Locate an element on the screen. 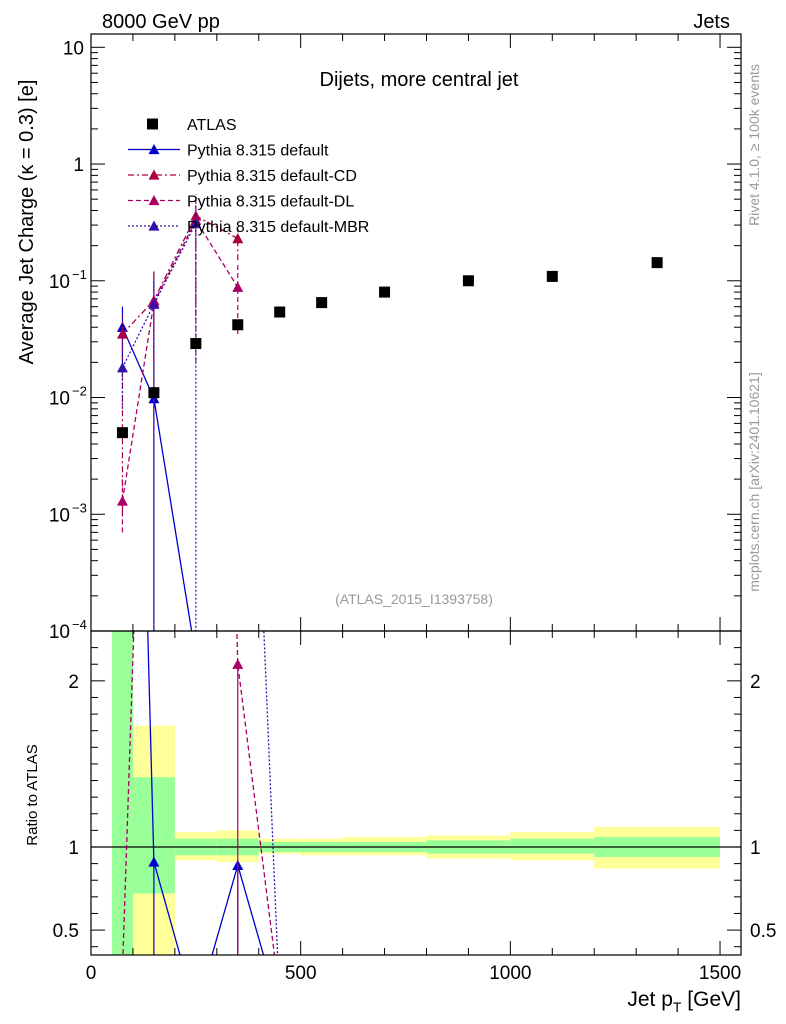 The image size is (786, 1024). y-tick-exponent: −4 is located at coordinates (79, 624).